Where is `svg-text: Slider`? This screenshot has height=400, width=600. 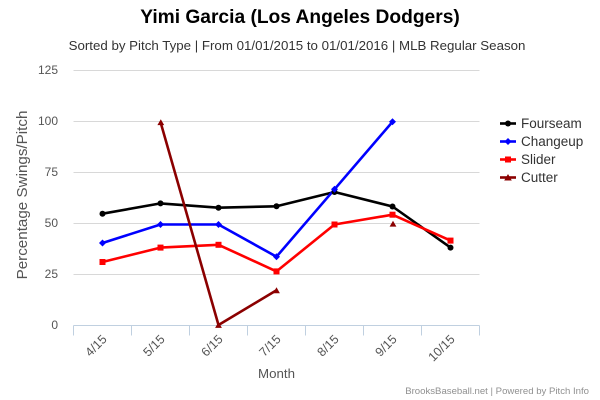 svg-text: Slider is located at coordinates (538, 159).